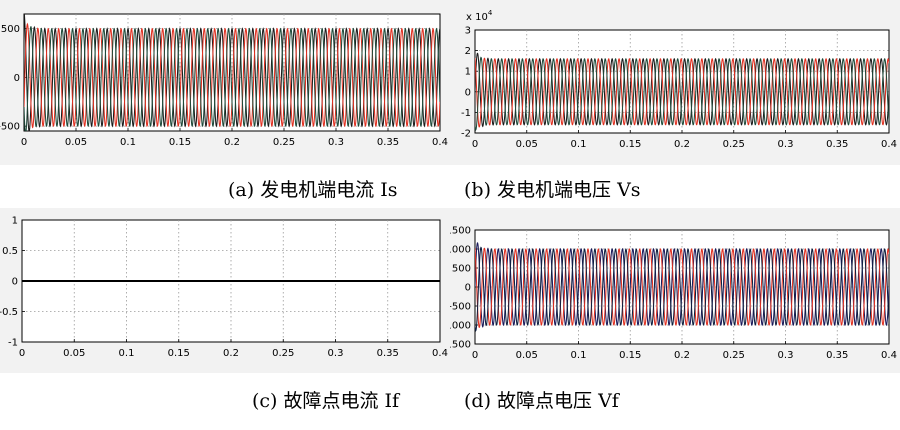 The image size is (900, 430). Describe the element at coordinates (490, 13) in the screenshot. I see `y-exponent-power: 4` at that location.